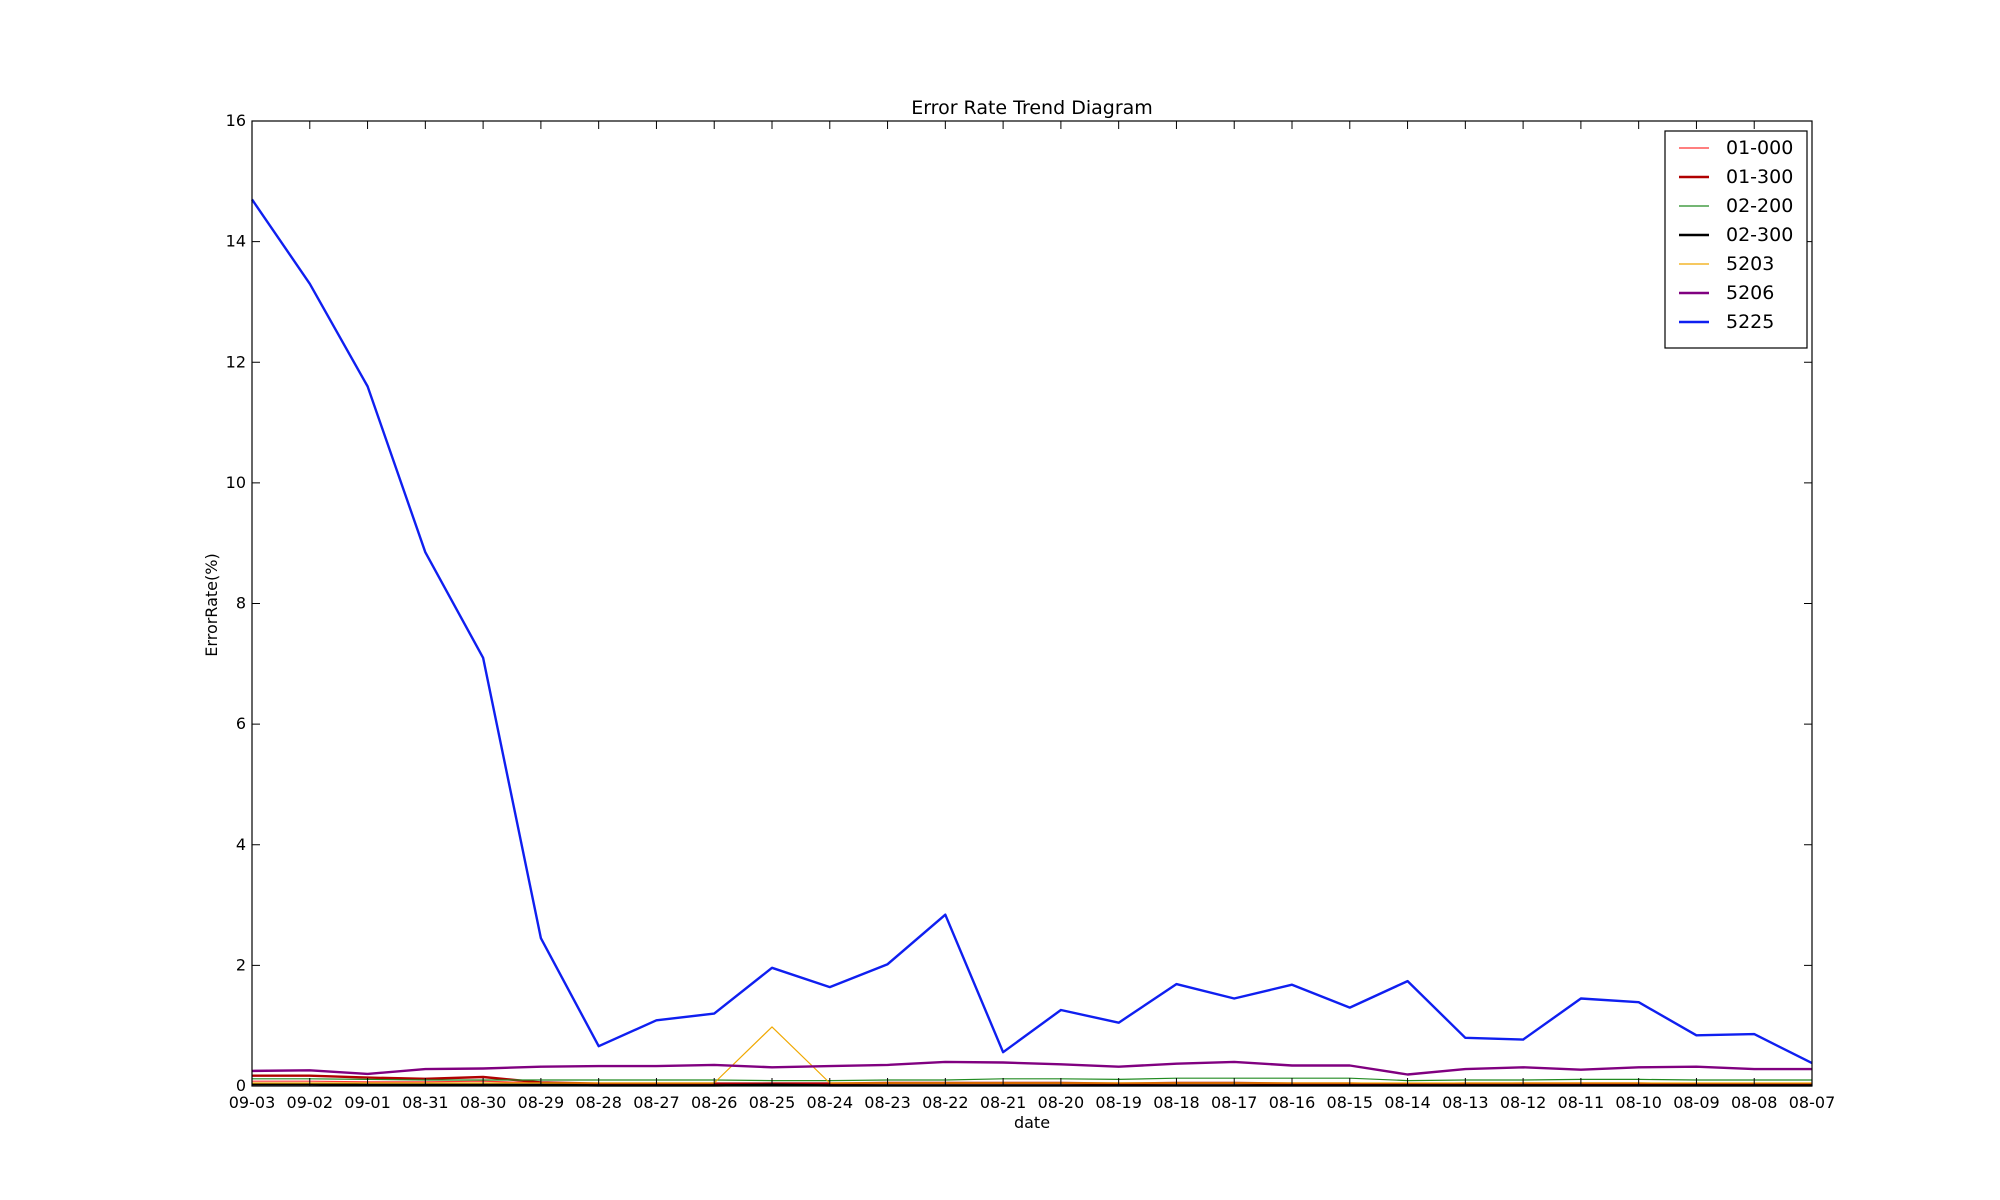 The width and height of the screenshot is (2000, 1200). Describe the element at coordinates (236, 361) in the screenshot. I see `y-tick-label: 12` at that location.